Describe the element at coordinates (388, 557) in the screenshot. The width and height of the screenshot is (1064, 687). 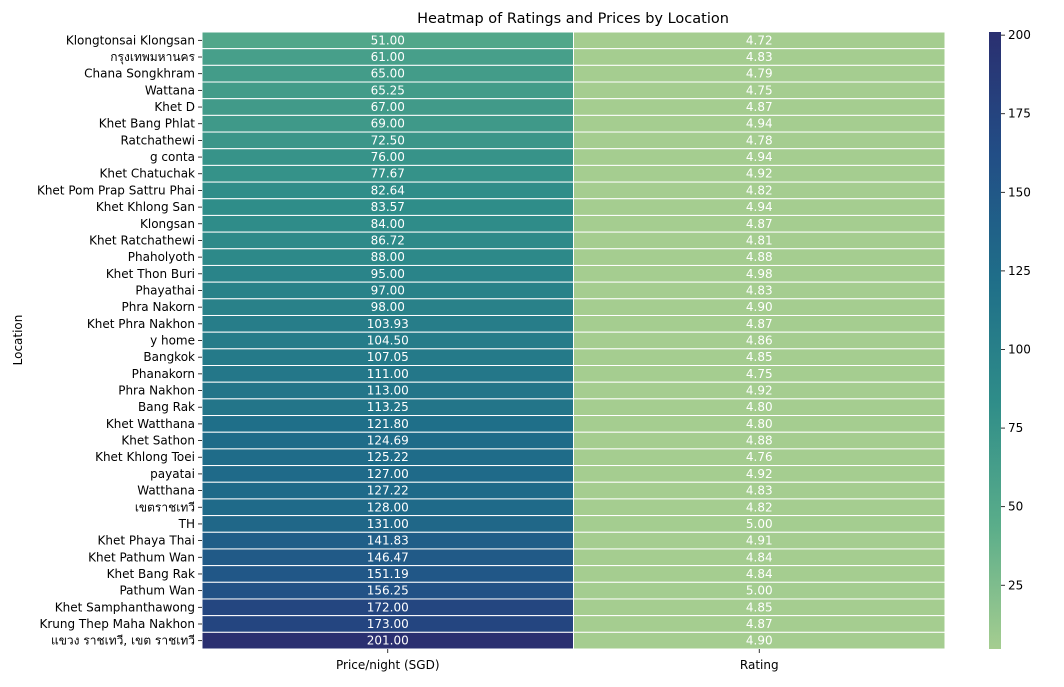
I see `cell-value-label: 146.47` at that location.